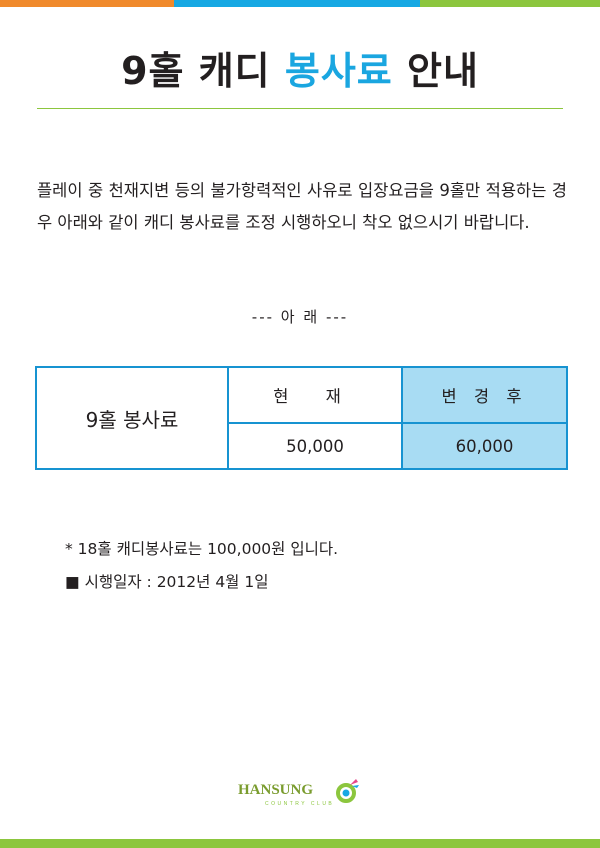 This screenshot has width=600, height=848. Describe the element at coordinates (347, 791) in the screenshot. I see `hansung-emblem-icon` at that location.